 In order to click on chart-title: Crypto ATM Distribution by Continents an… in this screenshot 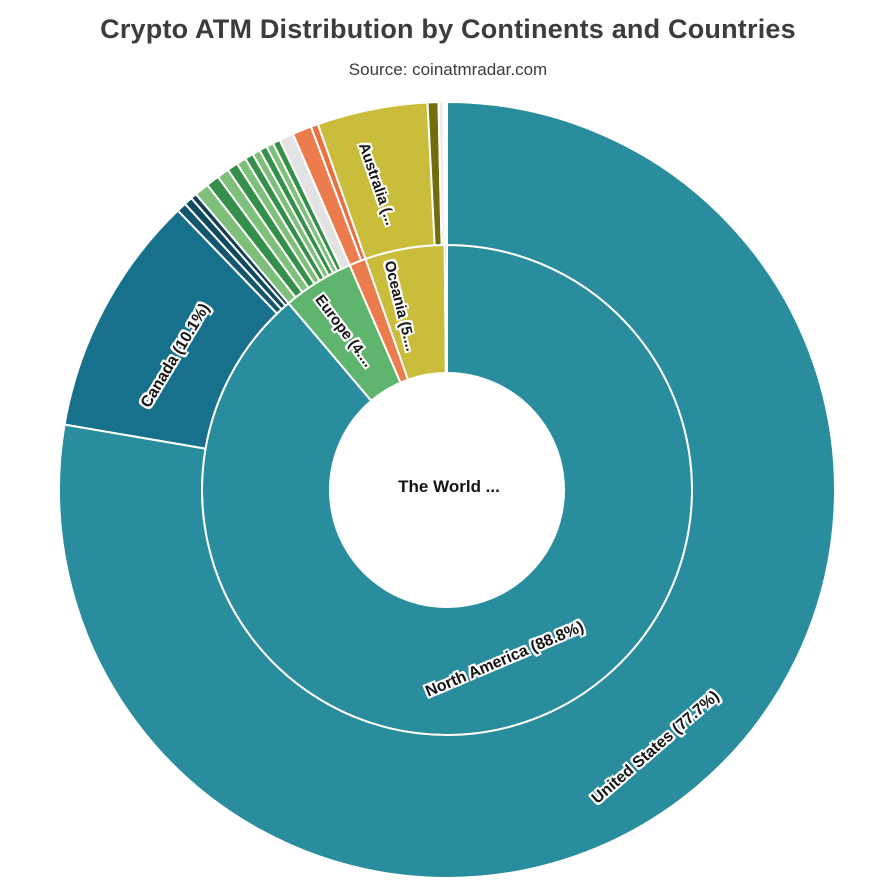, I will do `click(448, 29)`.